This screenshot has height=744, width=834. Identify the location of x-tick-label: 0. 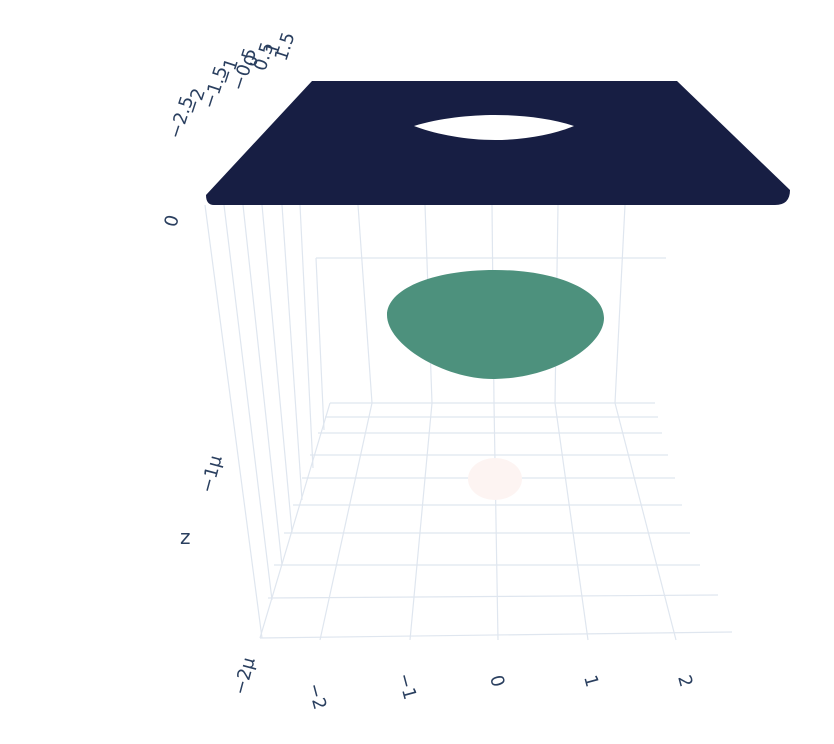
(496, 681).